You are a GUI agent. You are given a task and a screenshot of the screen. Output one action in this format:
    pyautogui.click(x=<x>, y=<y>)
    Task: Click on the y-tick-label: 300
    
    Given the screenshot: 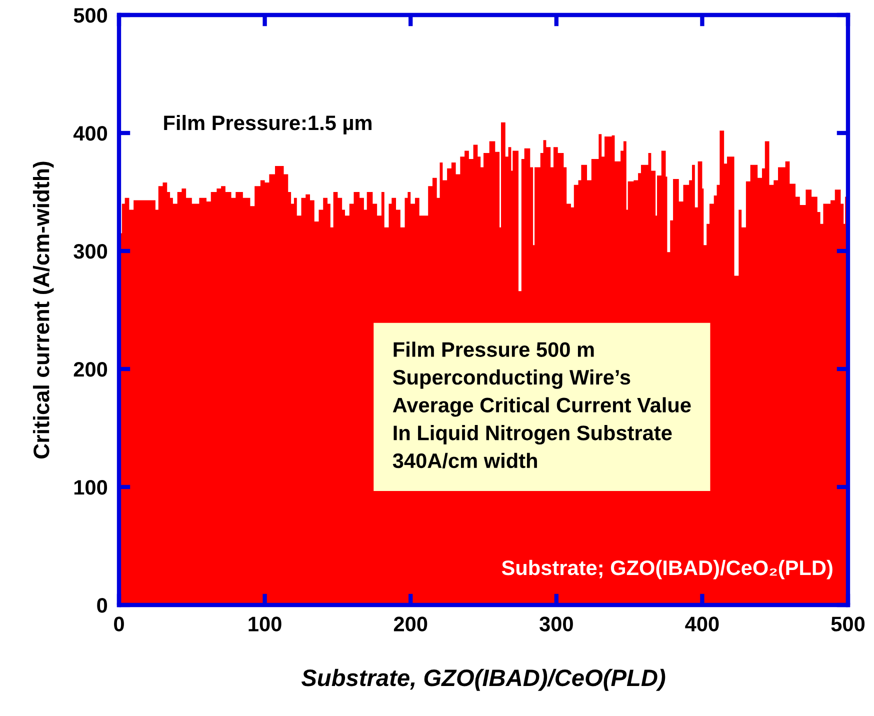 What is the action you would take?
    pyautogui.click(x=91, y=251)
    